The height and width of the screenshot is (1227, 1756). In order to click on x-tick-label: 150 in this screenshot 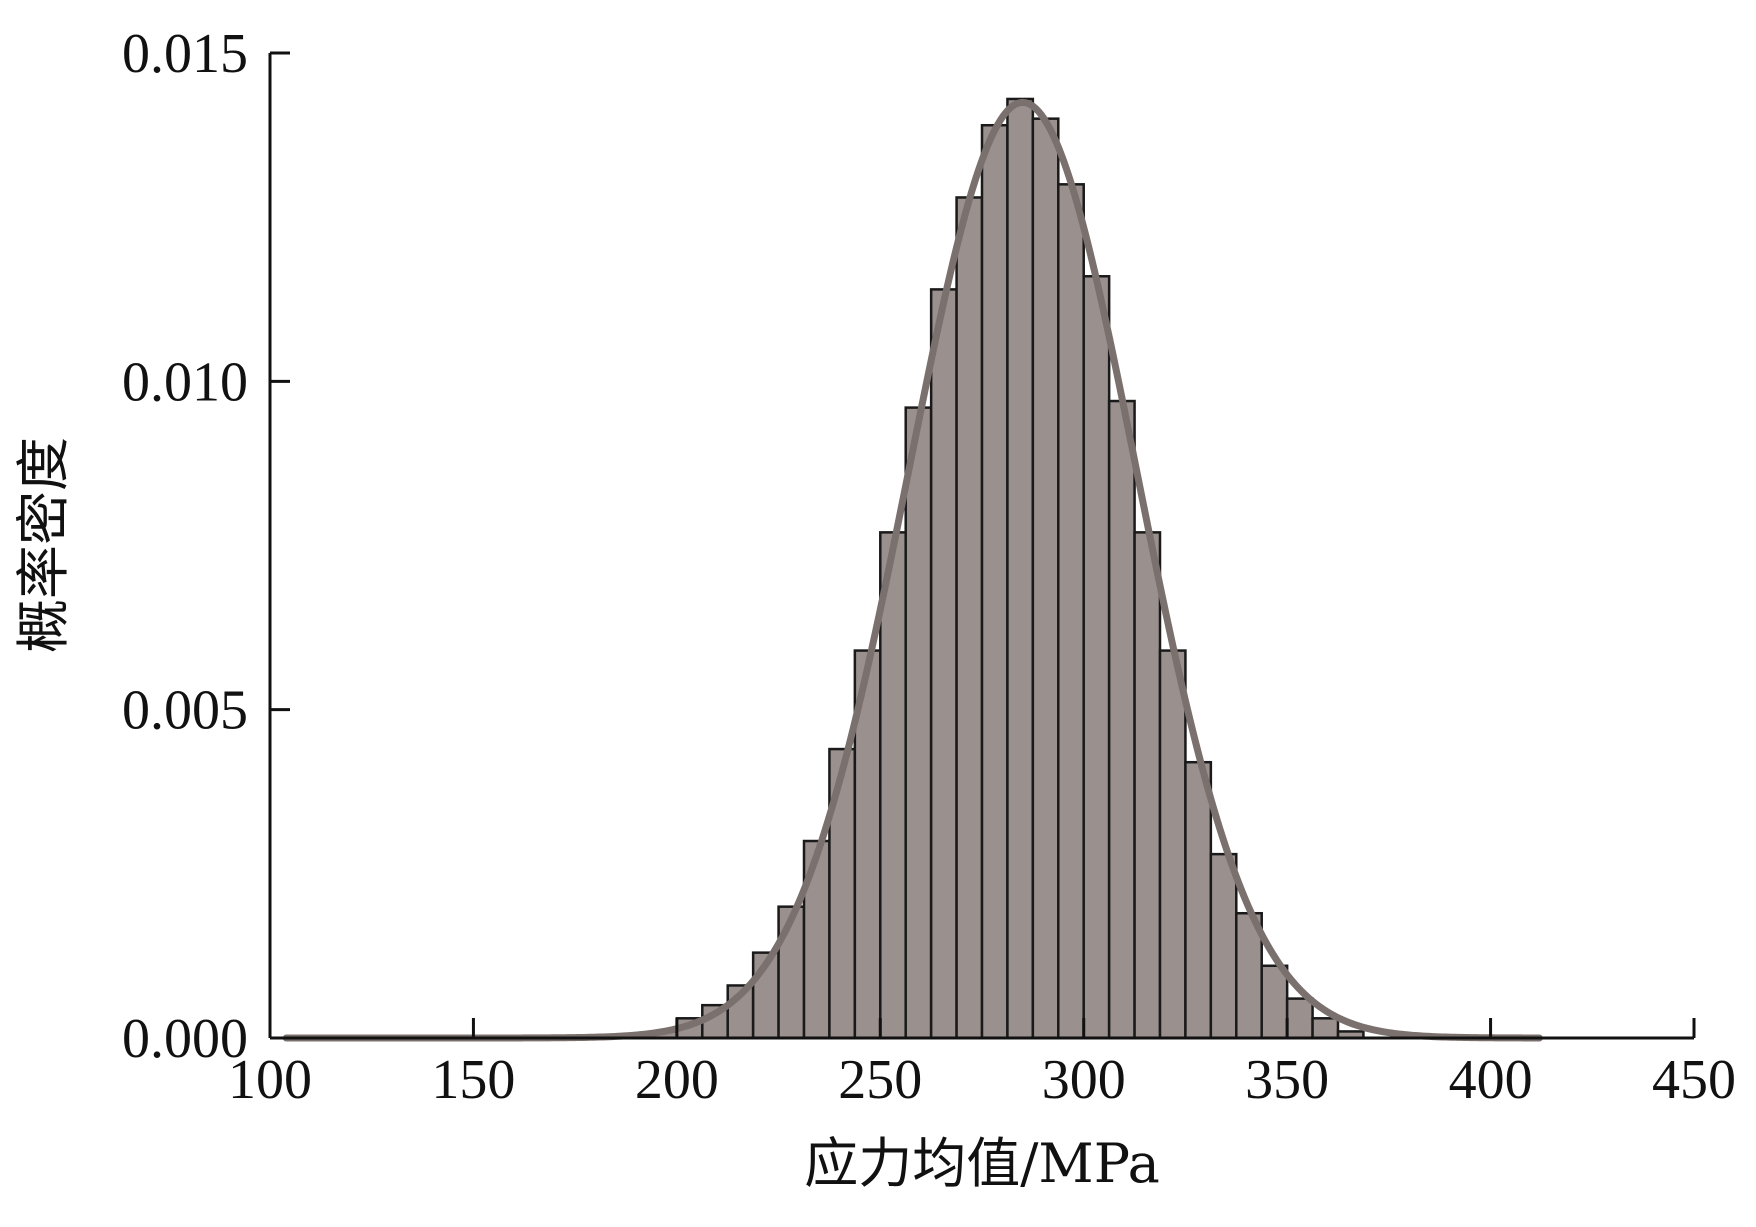, I will do `click(473, 1080)`.